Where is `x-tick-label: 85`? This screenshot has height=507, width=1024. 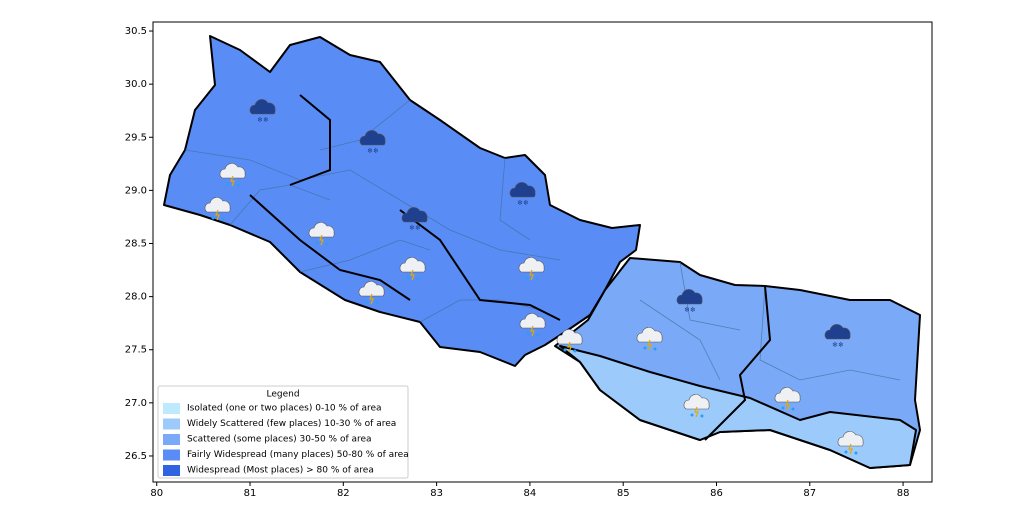
x-tick-label: 85 is located at coordinates (623, 493).